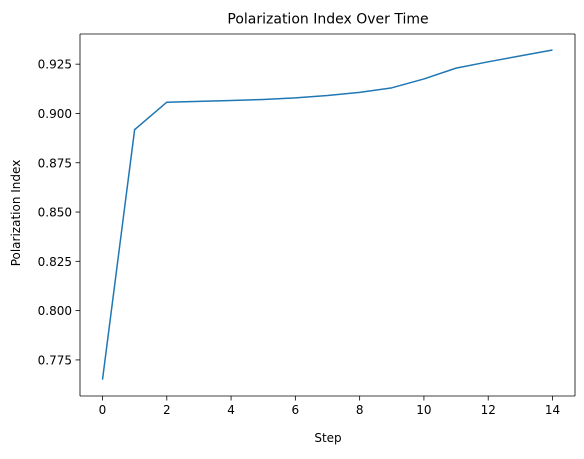 This screenshot has width=584, height=459. Describe the element at coordinates (327, 20) in the screenshot. I see `chart-title: Polarization Index Over Time` at that location.